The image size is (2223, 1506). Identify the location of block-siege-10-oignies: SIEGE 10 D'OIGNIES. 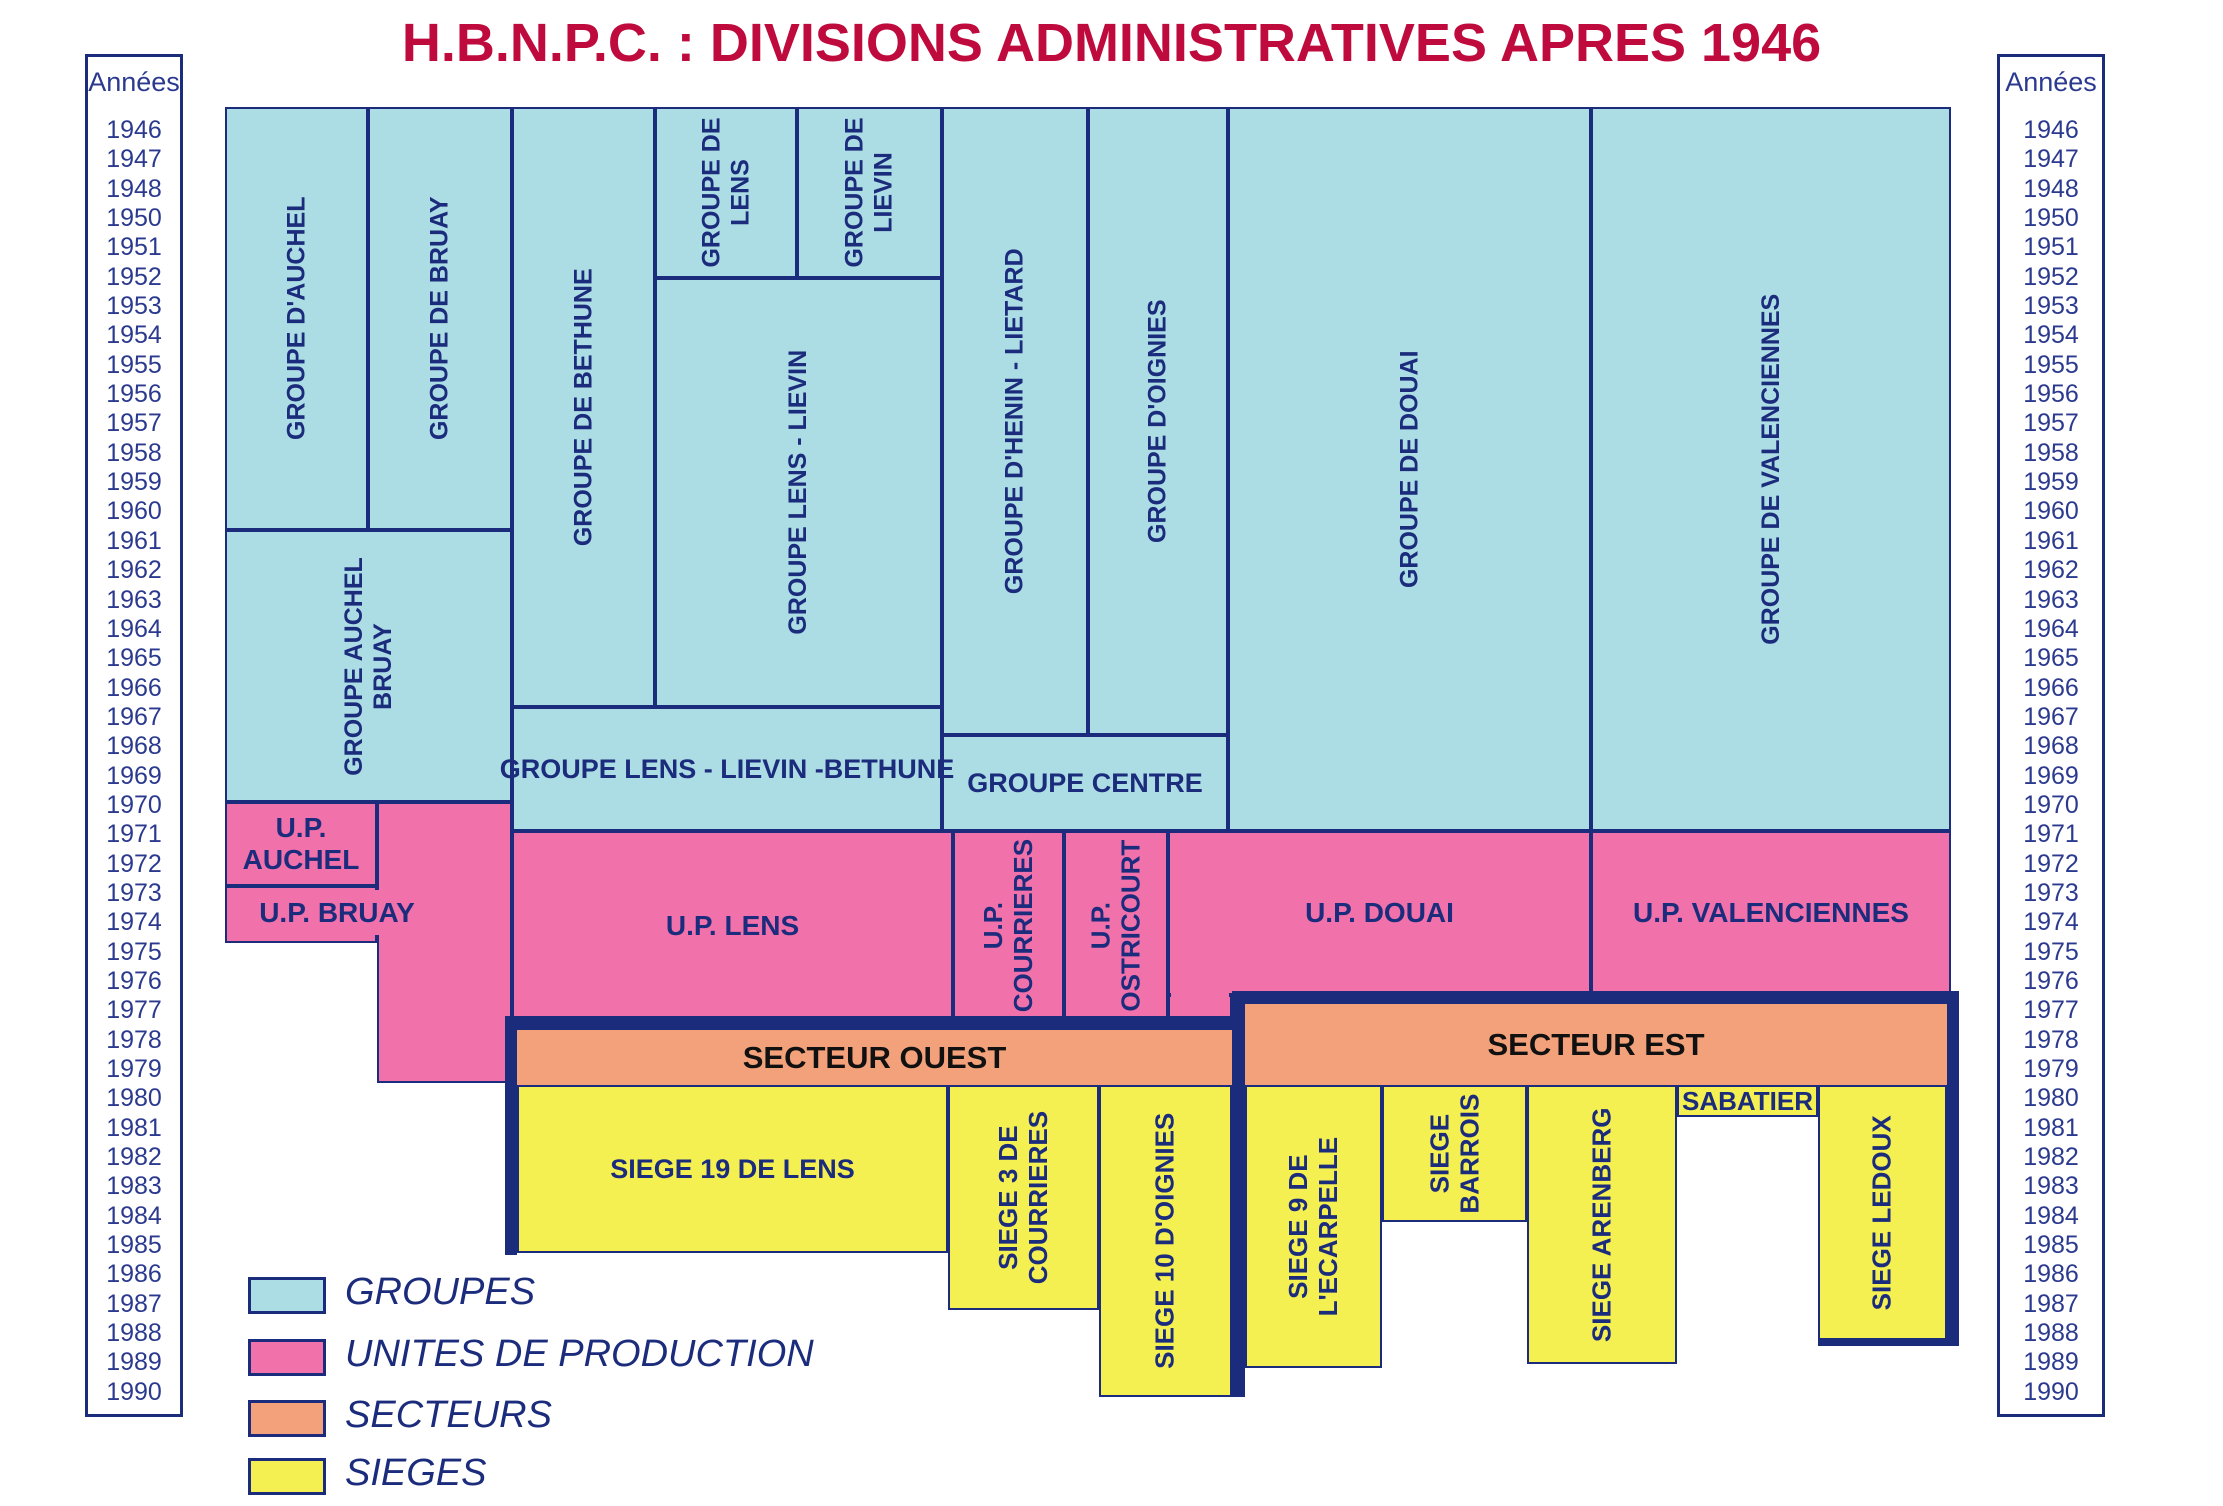
(1165, 1241).